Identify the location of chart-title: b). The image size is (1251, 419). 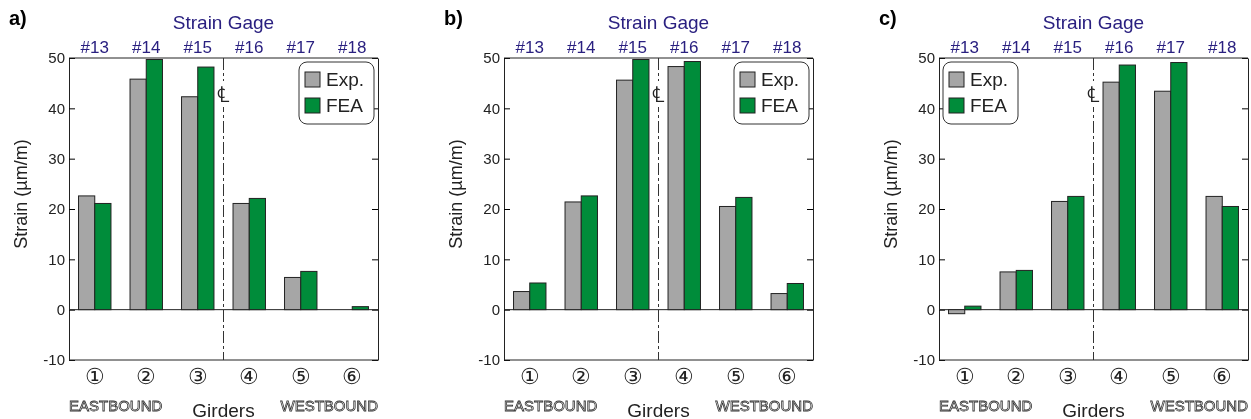
(453, 18).